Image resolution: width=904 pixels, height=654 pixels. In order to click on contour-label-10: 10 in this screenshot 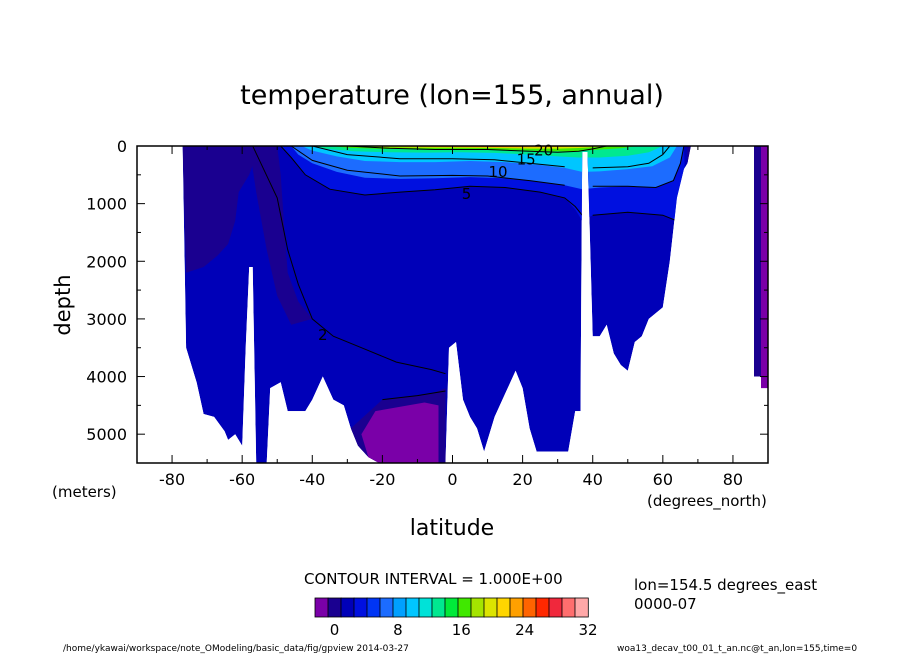, I will do `click(498, 172)`.